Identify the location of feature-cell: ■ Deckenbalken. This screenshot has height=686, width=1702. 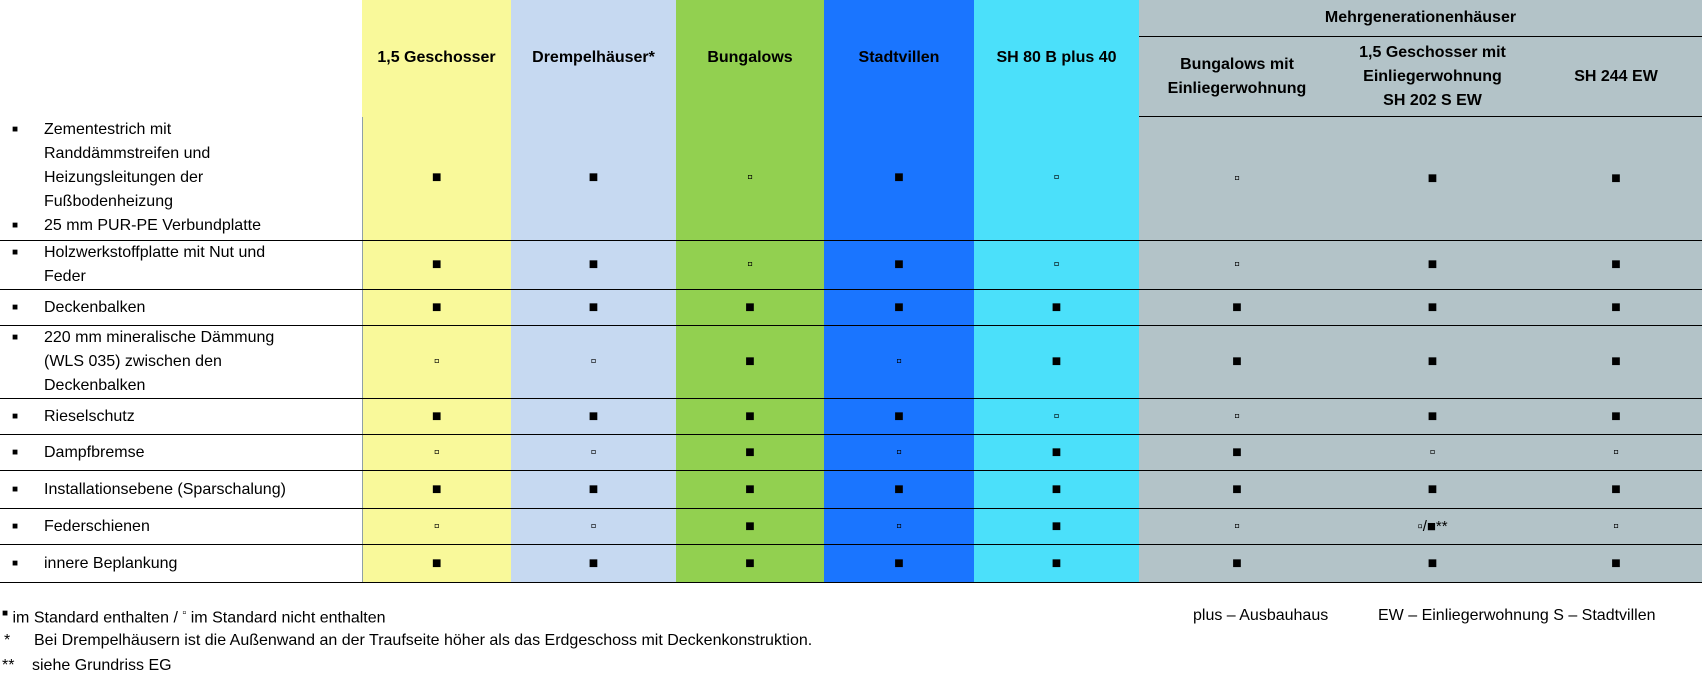
(181, 307).